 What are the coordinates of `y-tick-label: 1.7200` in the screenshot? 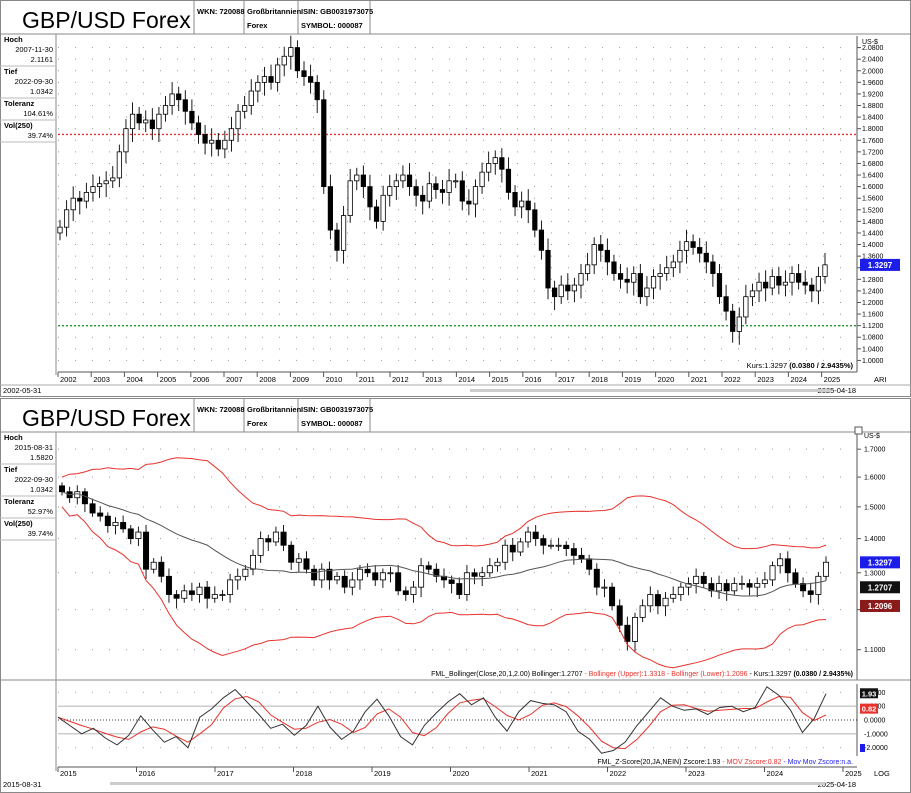 It's located at (873, 152).